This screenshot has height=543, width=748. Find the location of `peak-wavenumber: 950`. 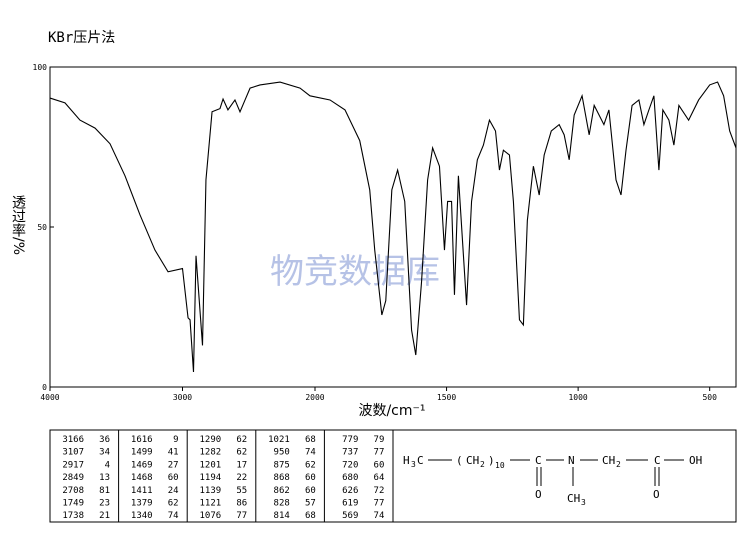

peak-wavenumber: 950 is located at coordinates (282, 453).